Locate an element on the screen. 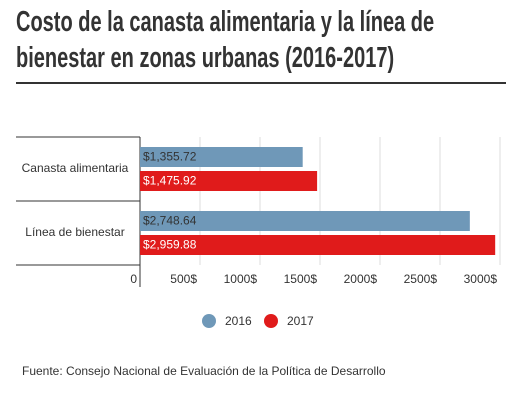 The width and height of the screenshot is (522, 407). x-tick-label: 2000$ is located at coordinates (361, 279).